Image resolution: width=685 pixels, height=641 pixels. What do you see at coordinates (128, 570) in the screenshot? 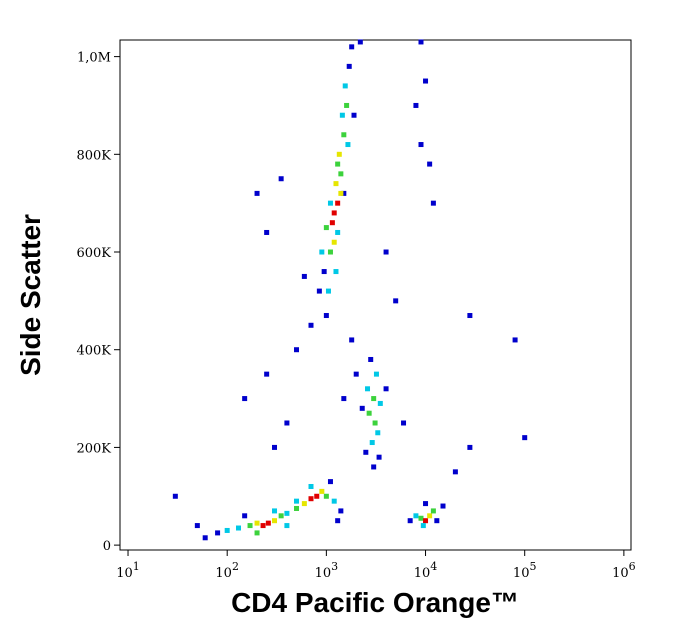
I see `x-tick-label: 10¹` at bounding box center [128, 570].